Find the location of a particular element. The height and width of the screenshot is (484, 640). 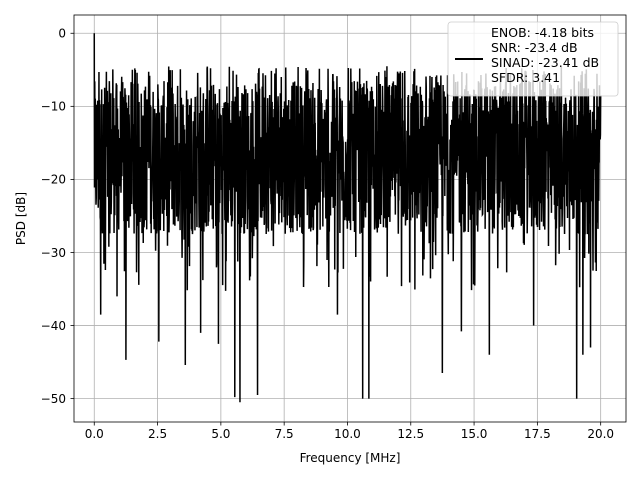

y-tick-label: −40 is located at coordinates (53, 326).